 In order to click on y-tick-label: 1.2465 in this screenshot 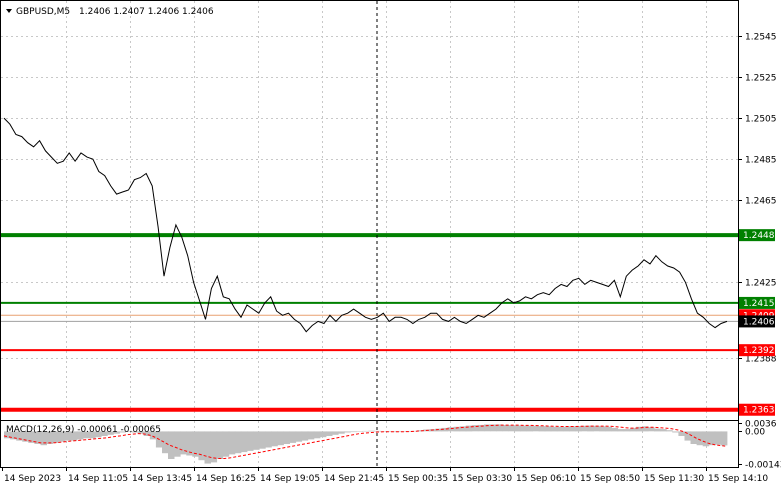, I will do `click(761, 202)`.